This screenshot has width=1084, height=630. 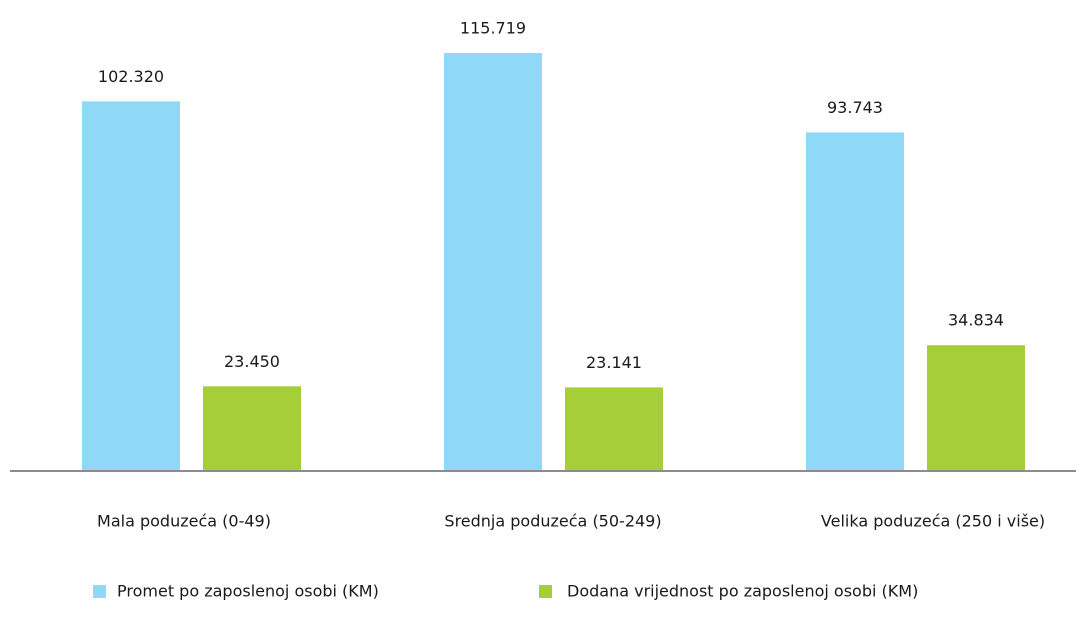 I want to click on value-label: 23.141, so click(x=614, y=362).